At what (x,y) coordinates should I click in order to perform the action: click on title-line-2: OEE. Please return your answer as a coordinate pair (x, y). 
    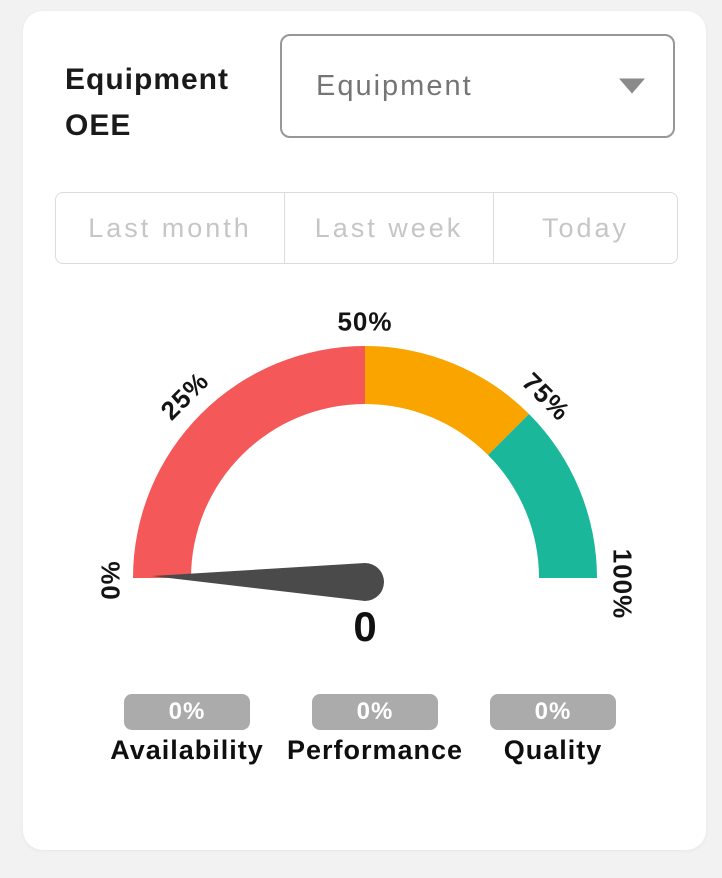
    Looking at the image, I should click on (98, 125).